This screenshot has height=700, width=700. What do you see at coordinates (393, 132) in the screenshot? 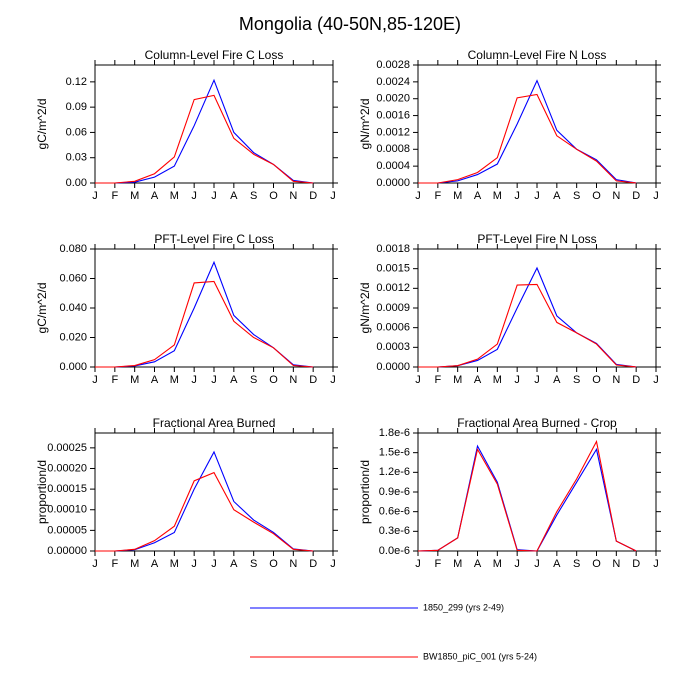
I see `y-tick-label: 0.0012` at bounding box center [393, 132].